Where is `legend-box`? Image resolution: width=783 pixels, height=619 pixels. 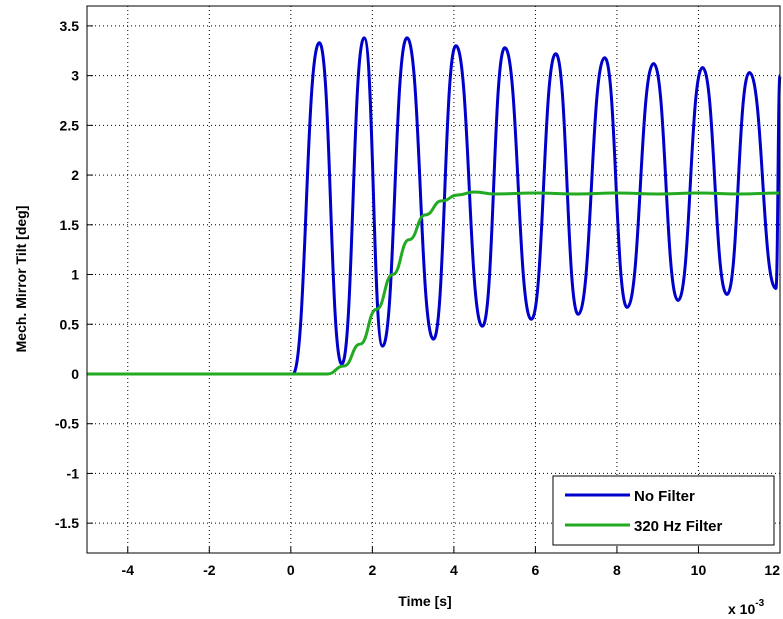
legend-box is located at coordinates (663, 510).